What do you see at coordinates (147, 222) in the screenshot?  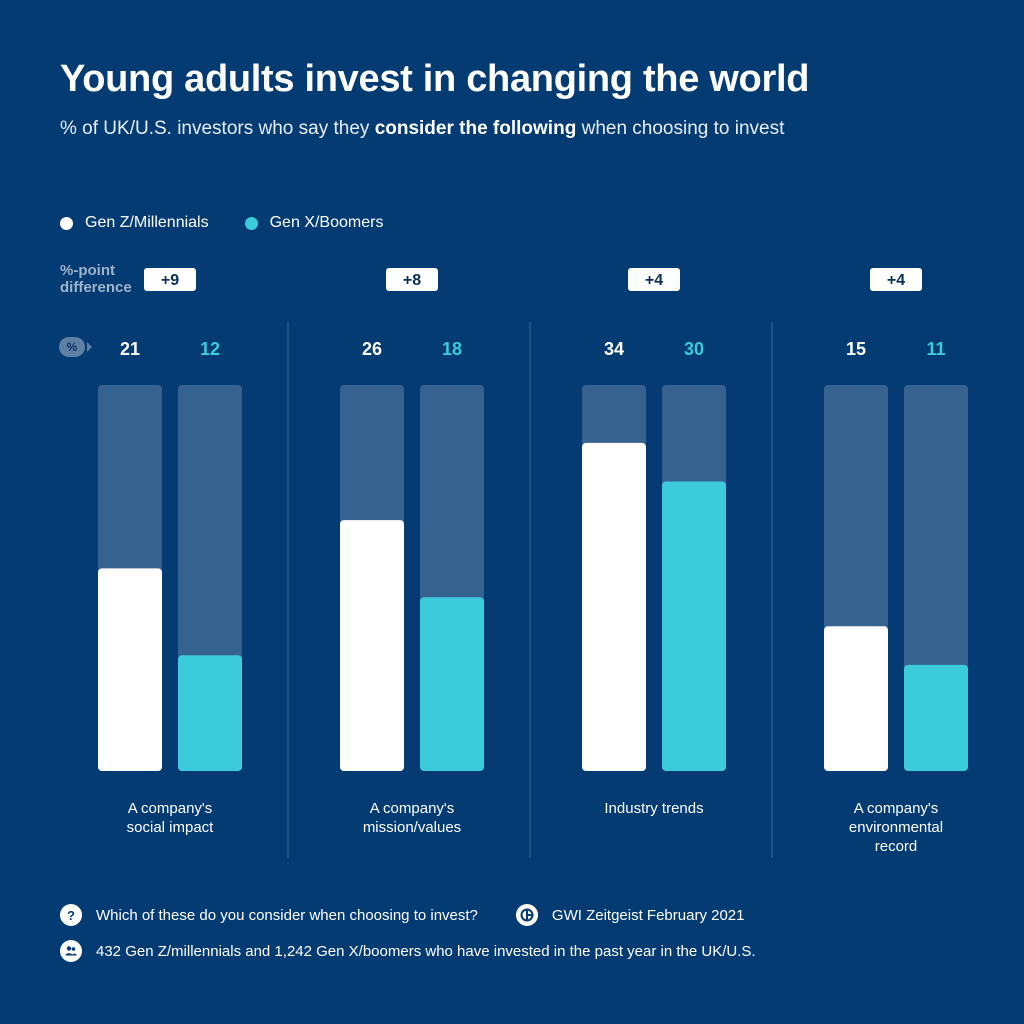 I see `legend-label-gen-z: Gen Z/Millennials` at bounding box center [147, 222].